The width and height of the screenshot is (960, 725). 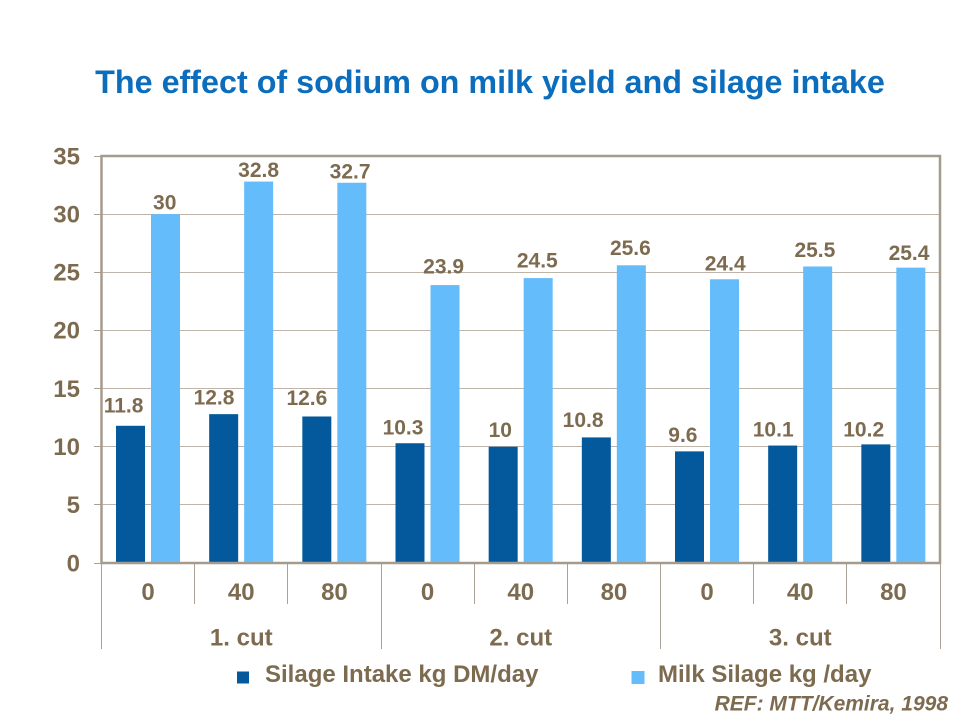 What do you see at coordinates (863, 429) in the screenshot?
I see `svg-text: 10.2` at bounding box center [863, 429].